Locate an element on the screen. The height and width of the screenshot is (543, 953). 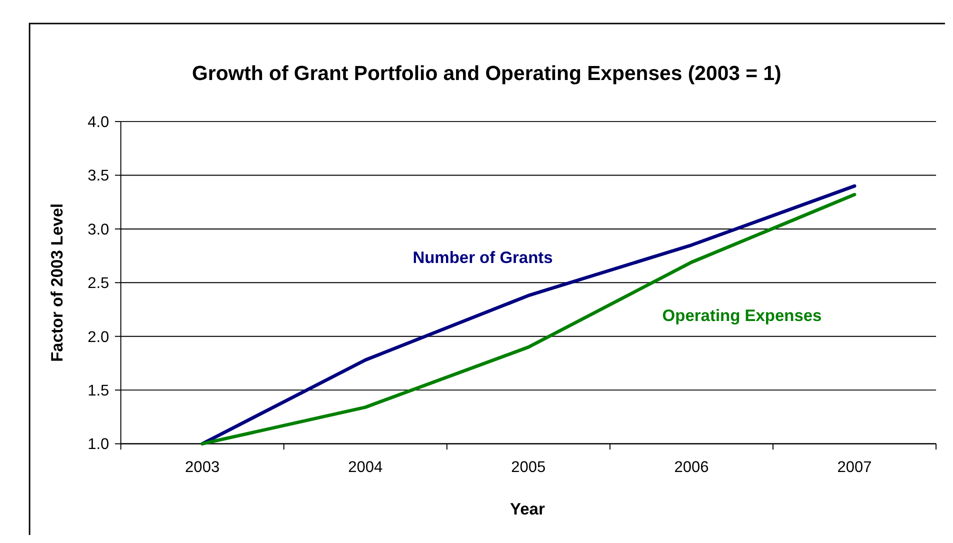
series-label: Operating Expenses is located at coordinates (742, 315).